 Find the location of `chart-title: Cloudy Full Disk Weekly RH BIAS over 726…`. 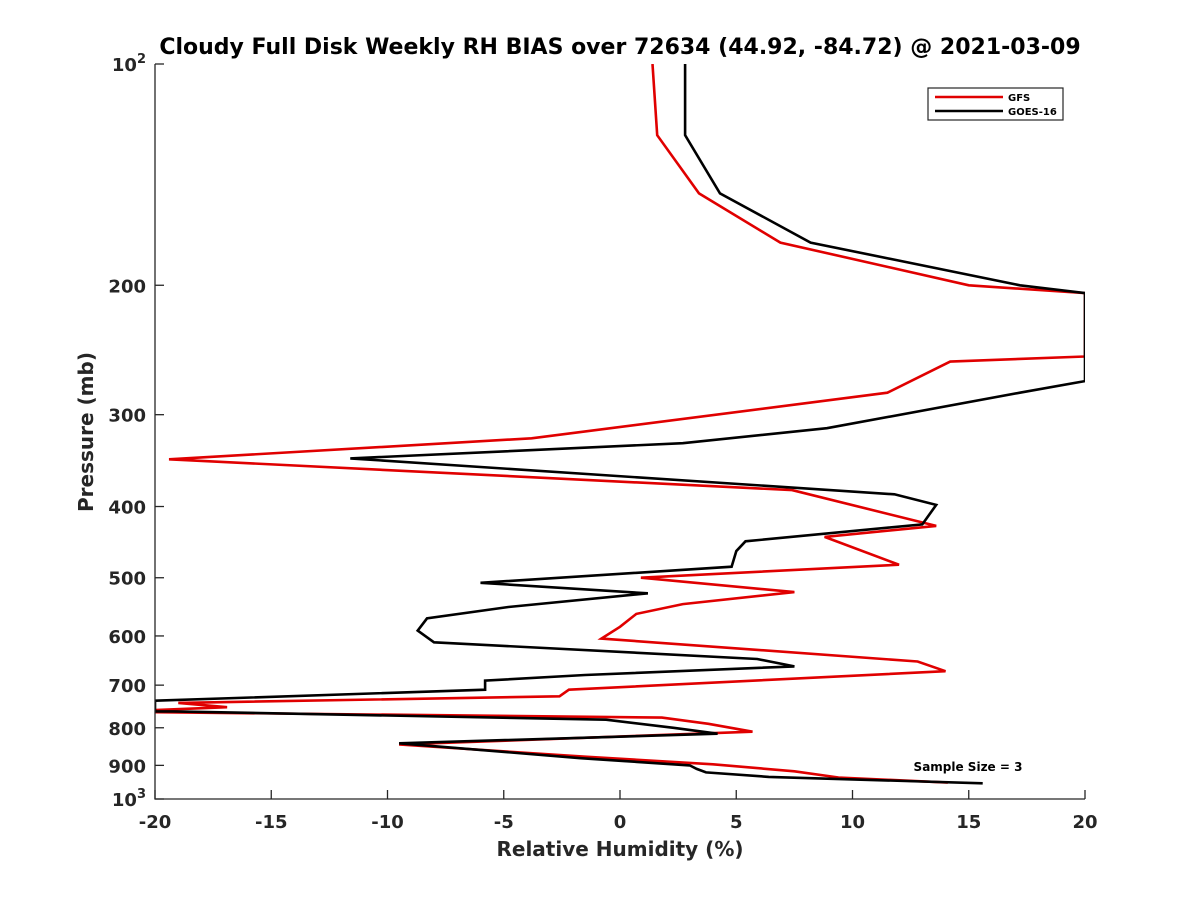

chart-title: Cloudy Full Disk Weekly RH BIAS over 726… is located at coordinates (619, 47).